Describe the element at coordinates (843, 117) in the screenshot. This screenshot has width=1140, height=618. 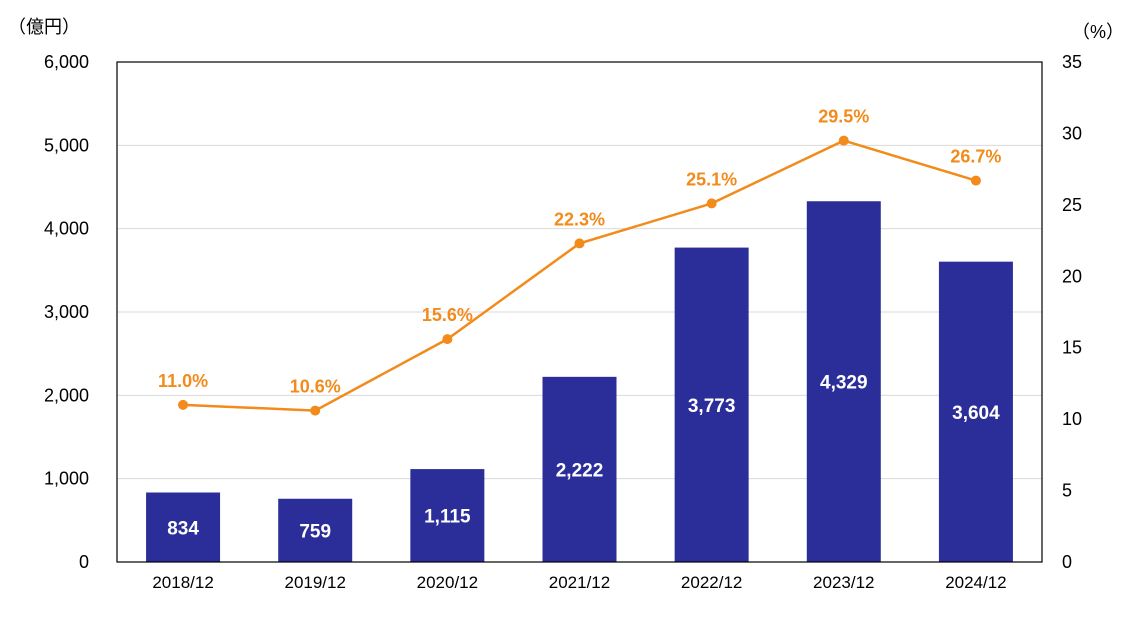
I see `ratio-value-label: 29.5%` at that location.